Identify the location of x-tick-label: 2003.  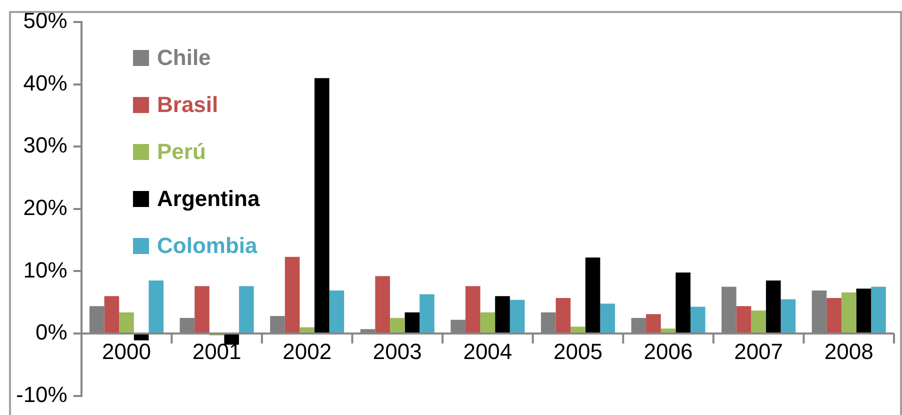
(397, 351).